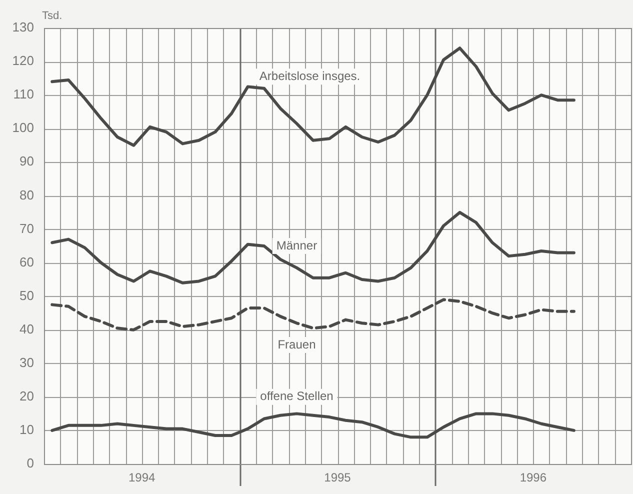 The height and width of the screenshot is (494, 633). I want to click on y-tick-label: 10, so click(27, 430).